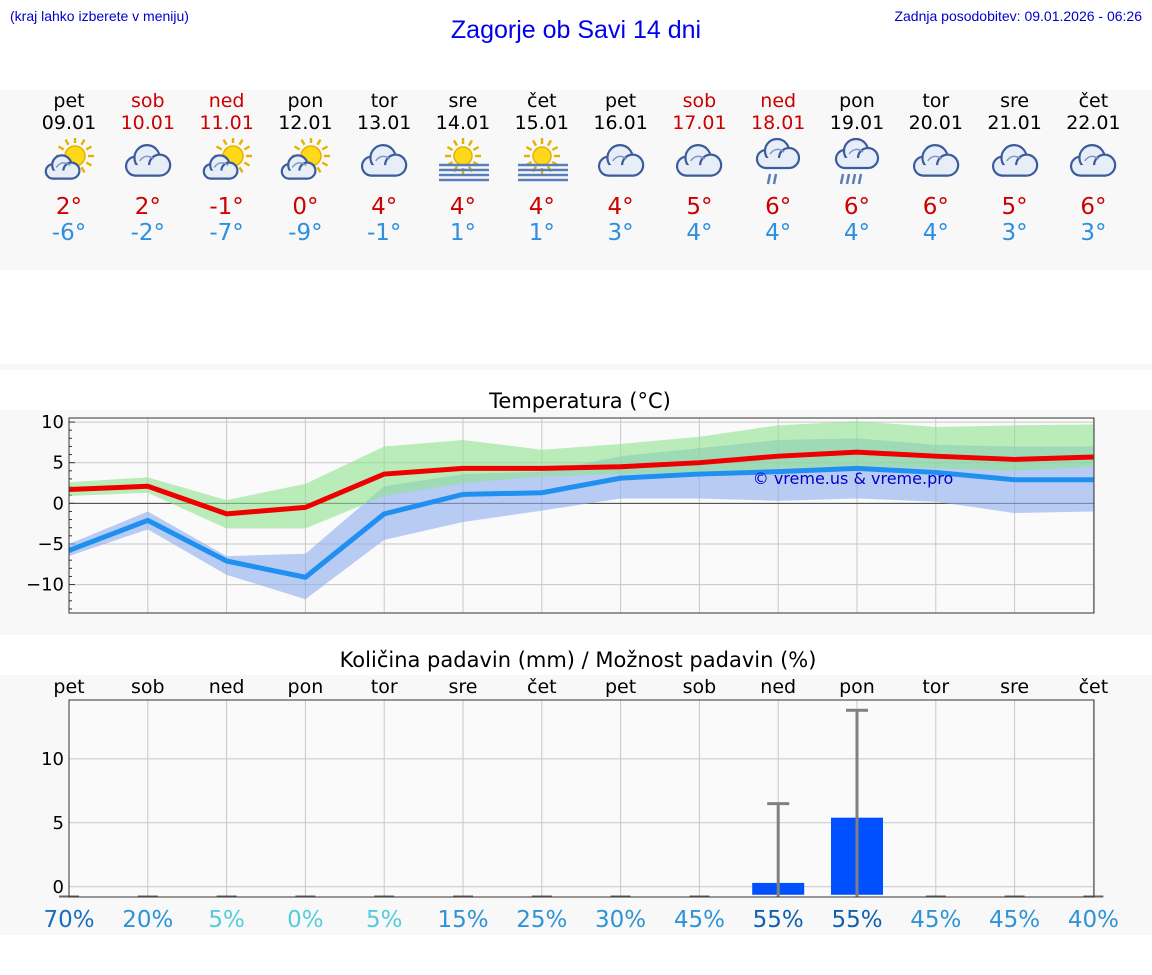  Describe the element at coordinates (541, 920) in the screenshot. I see `precipitation-probability: 25%` at that location.